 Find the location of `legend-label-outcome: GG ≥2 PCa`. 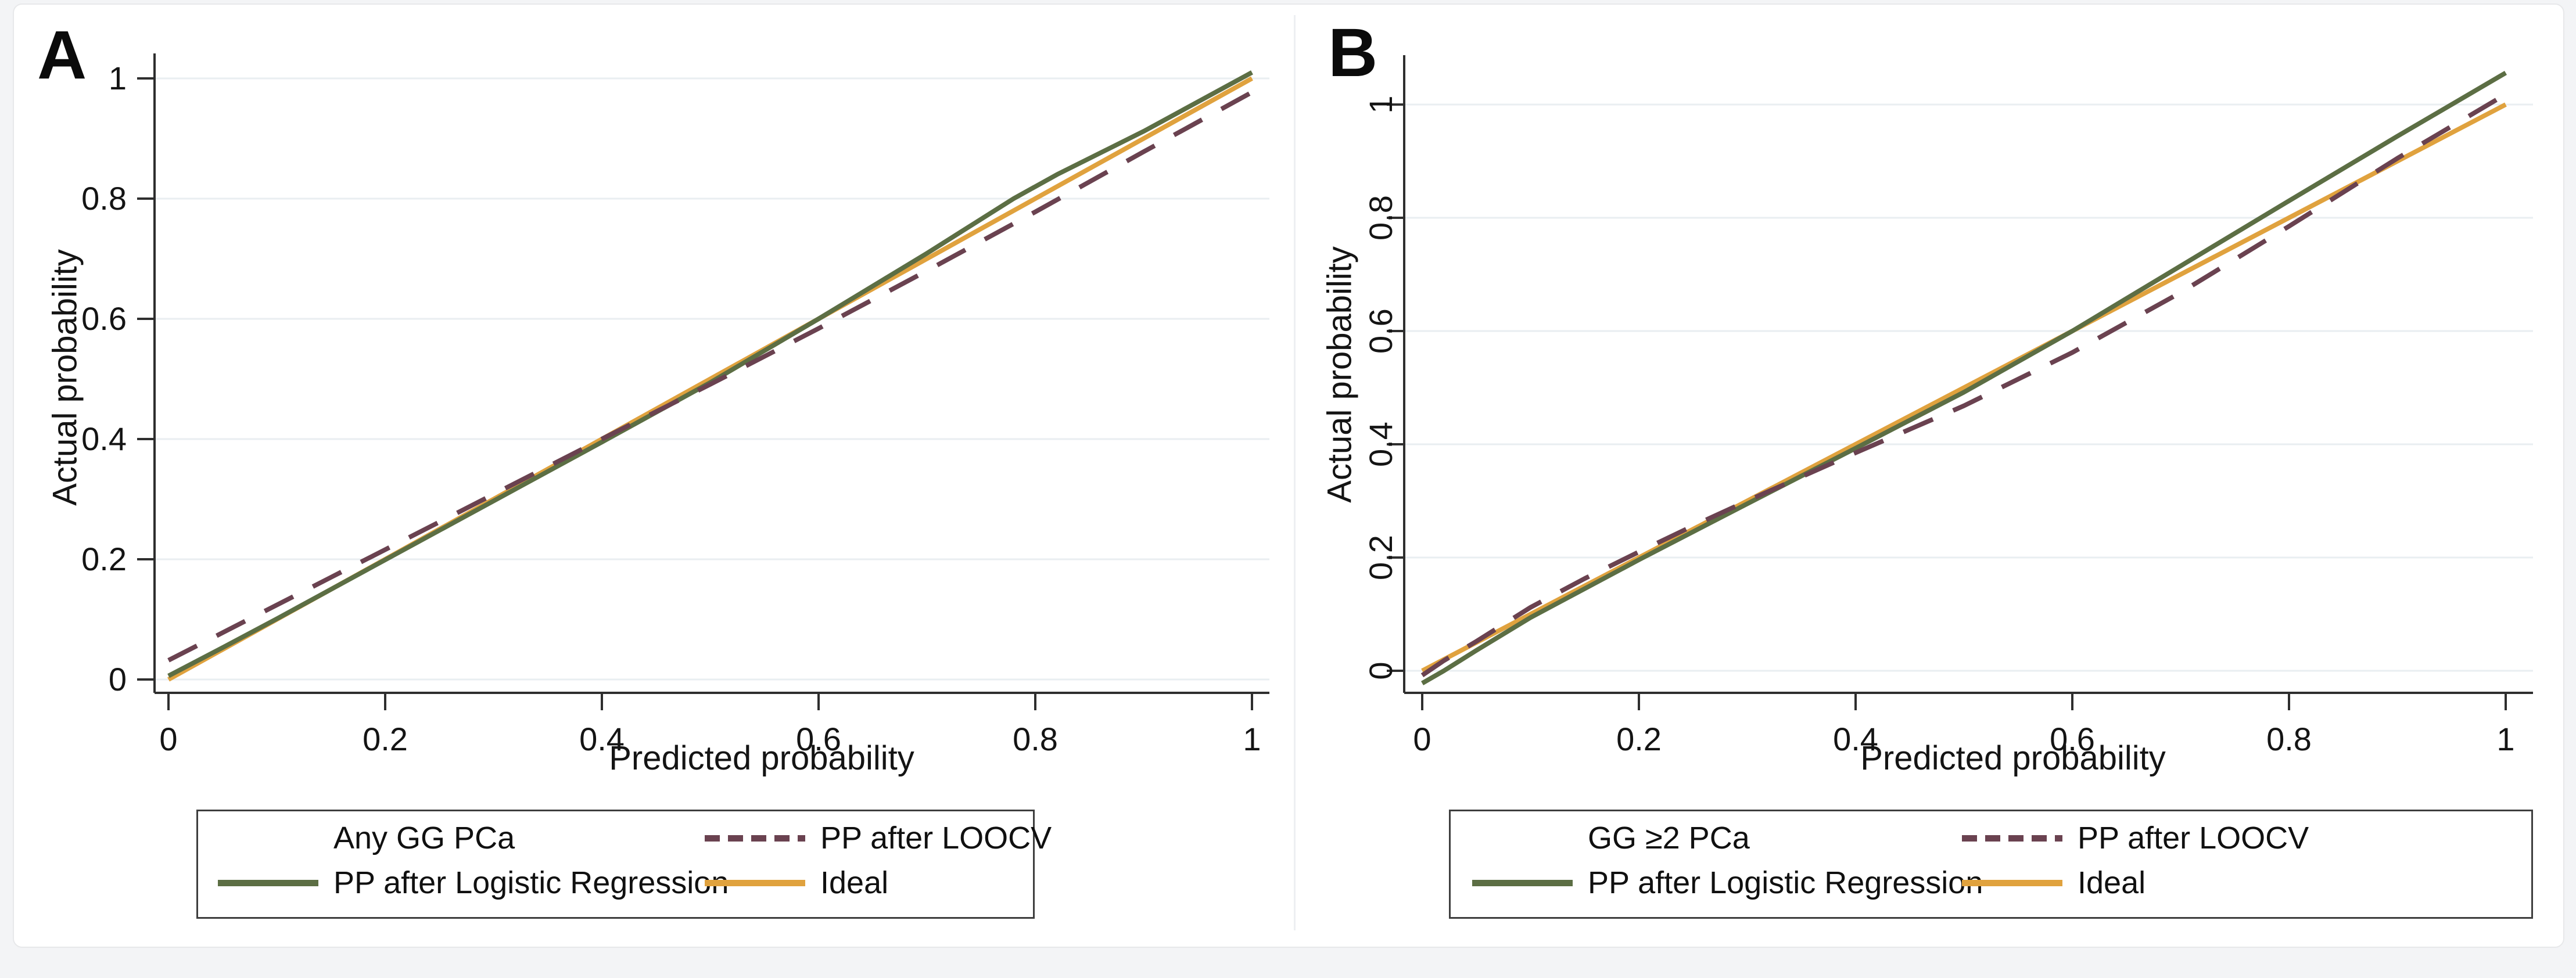

legend-label-outcome: GG ≥2 PCa is located at coordinates (1669, 838).